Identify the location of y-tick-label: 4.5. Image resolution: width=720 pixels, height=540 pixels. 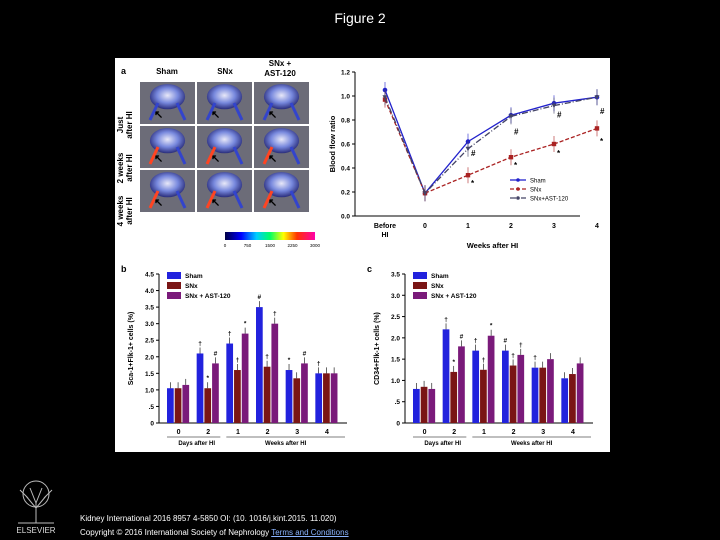
(149, 275).